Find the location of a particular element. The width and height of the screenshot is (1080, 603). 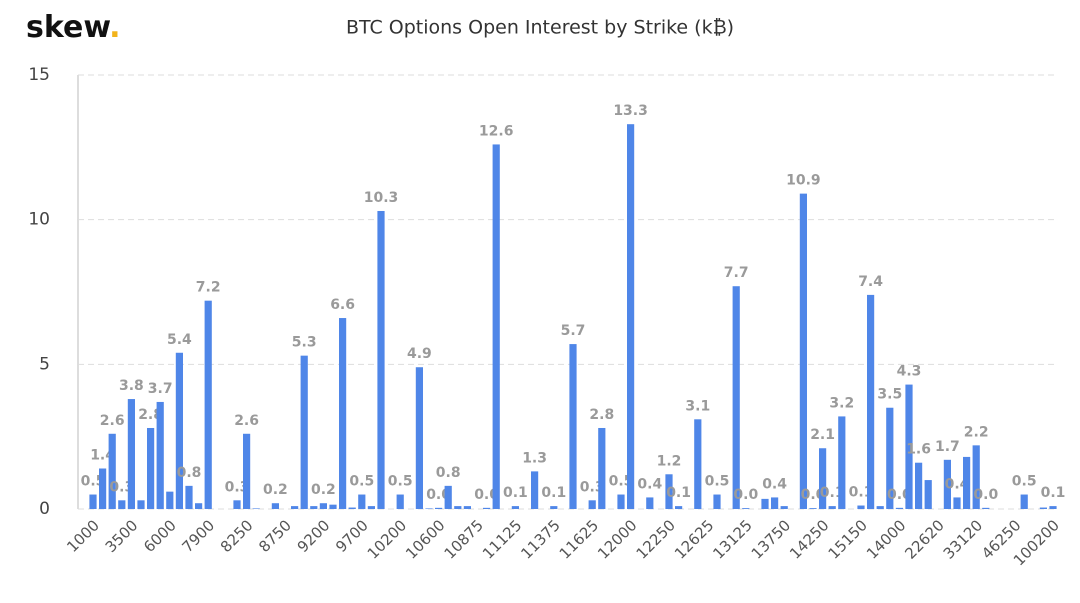

value-label: 3.5 is located at coordinates (889, 395).